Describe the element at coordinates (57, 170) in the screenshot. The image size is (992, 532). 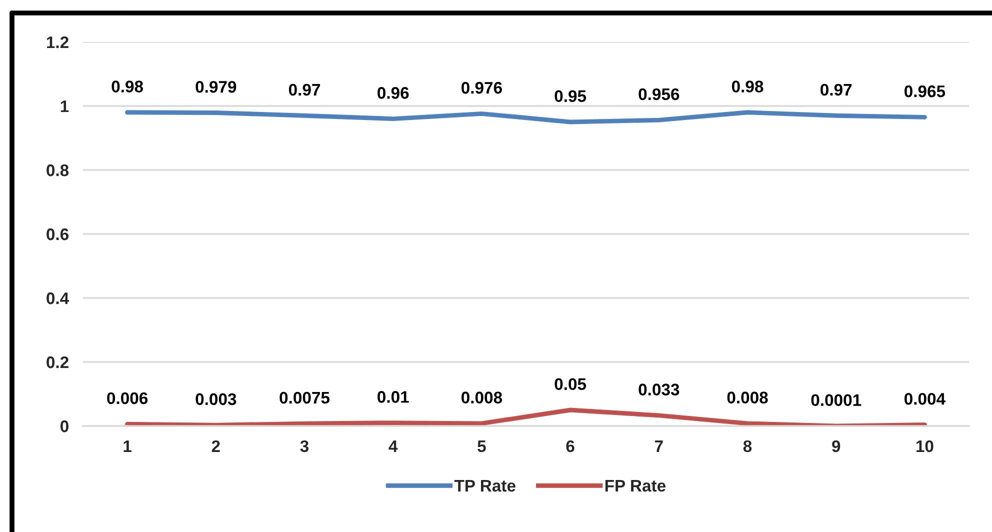
I see `y-tick-label: 0.8` at that location.